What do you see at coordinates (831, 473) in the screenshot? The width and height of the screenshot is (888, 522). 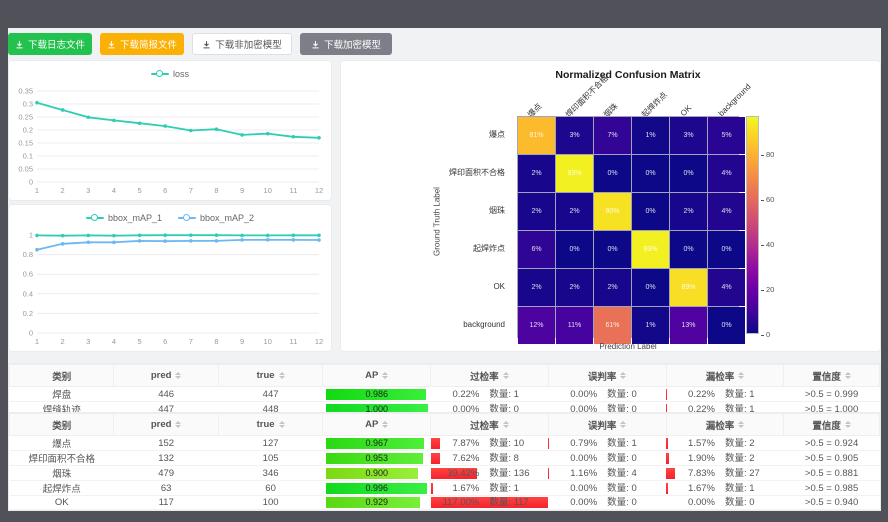 I see `confidence-cell: >0.5 = 0.881` at bounding box center [831, 473].